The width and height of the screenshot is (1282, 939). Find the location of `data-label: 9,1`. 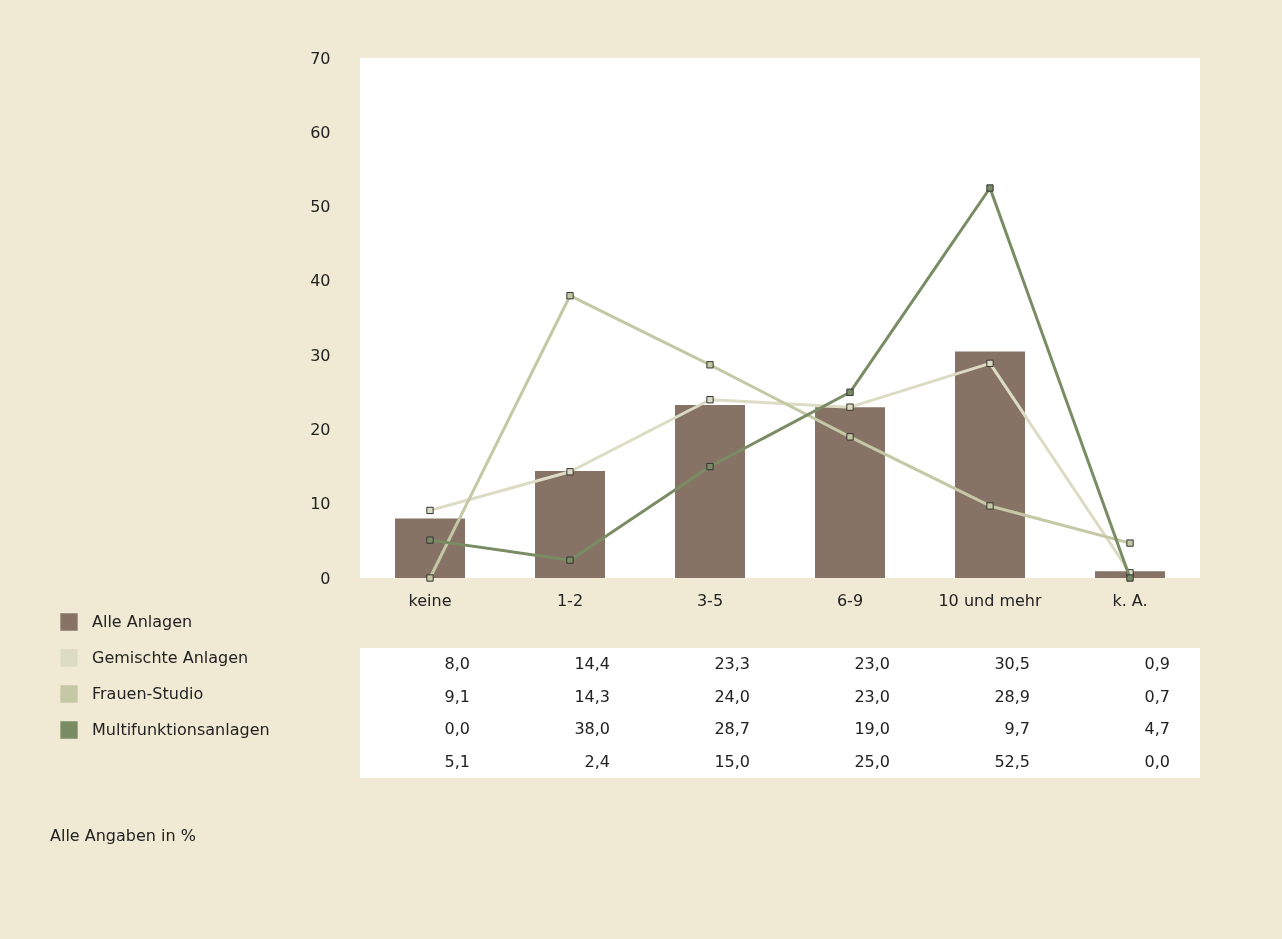

data-label: 9,1 is located at coordinates (457, 696).